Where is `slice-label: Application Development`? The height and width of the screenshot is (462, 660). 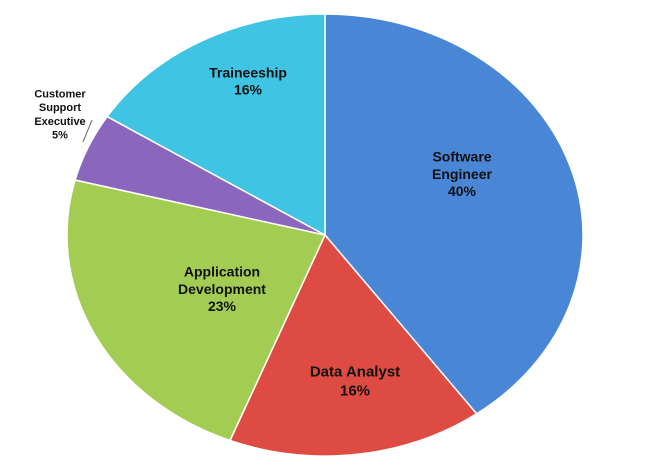
slice-label: Application Development is located at coordinates (222, 280).